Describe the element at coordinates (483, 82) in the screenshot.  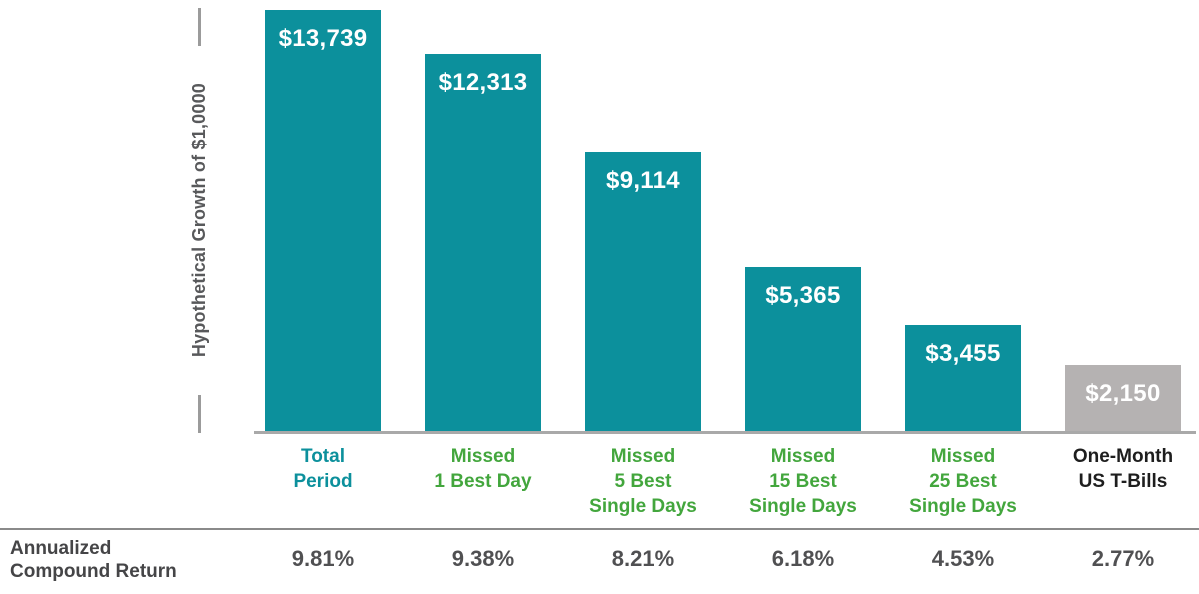
I see `bar-value-label: $12,313` at that location.